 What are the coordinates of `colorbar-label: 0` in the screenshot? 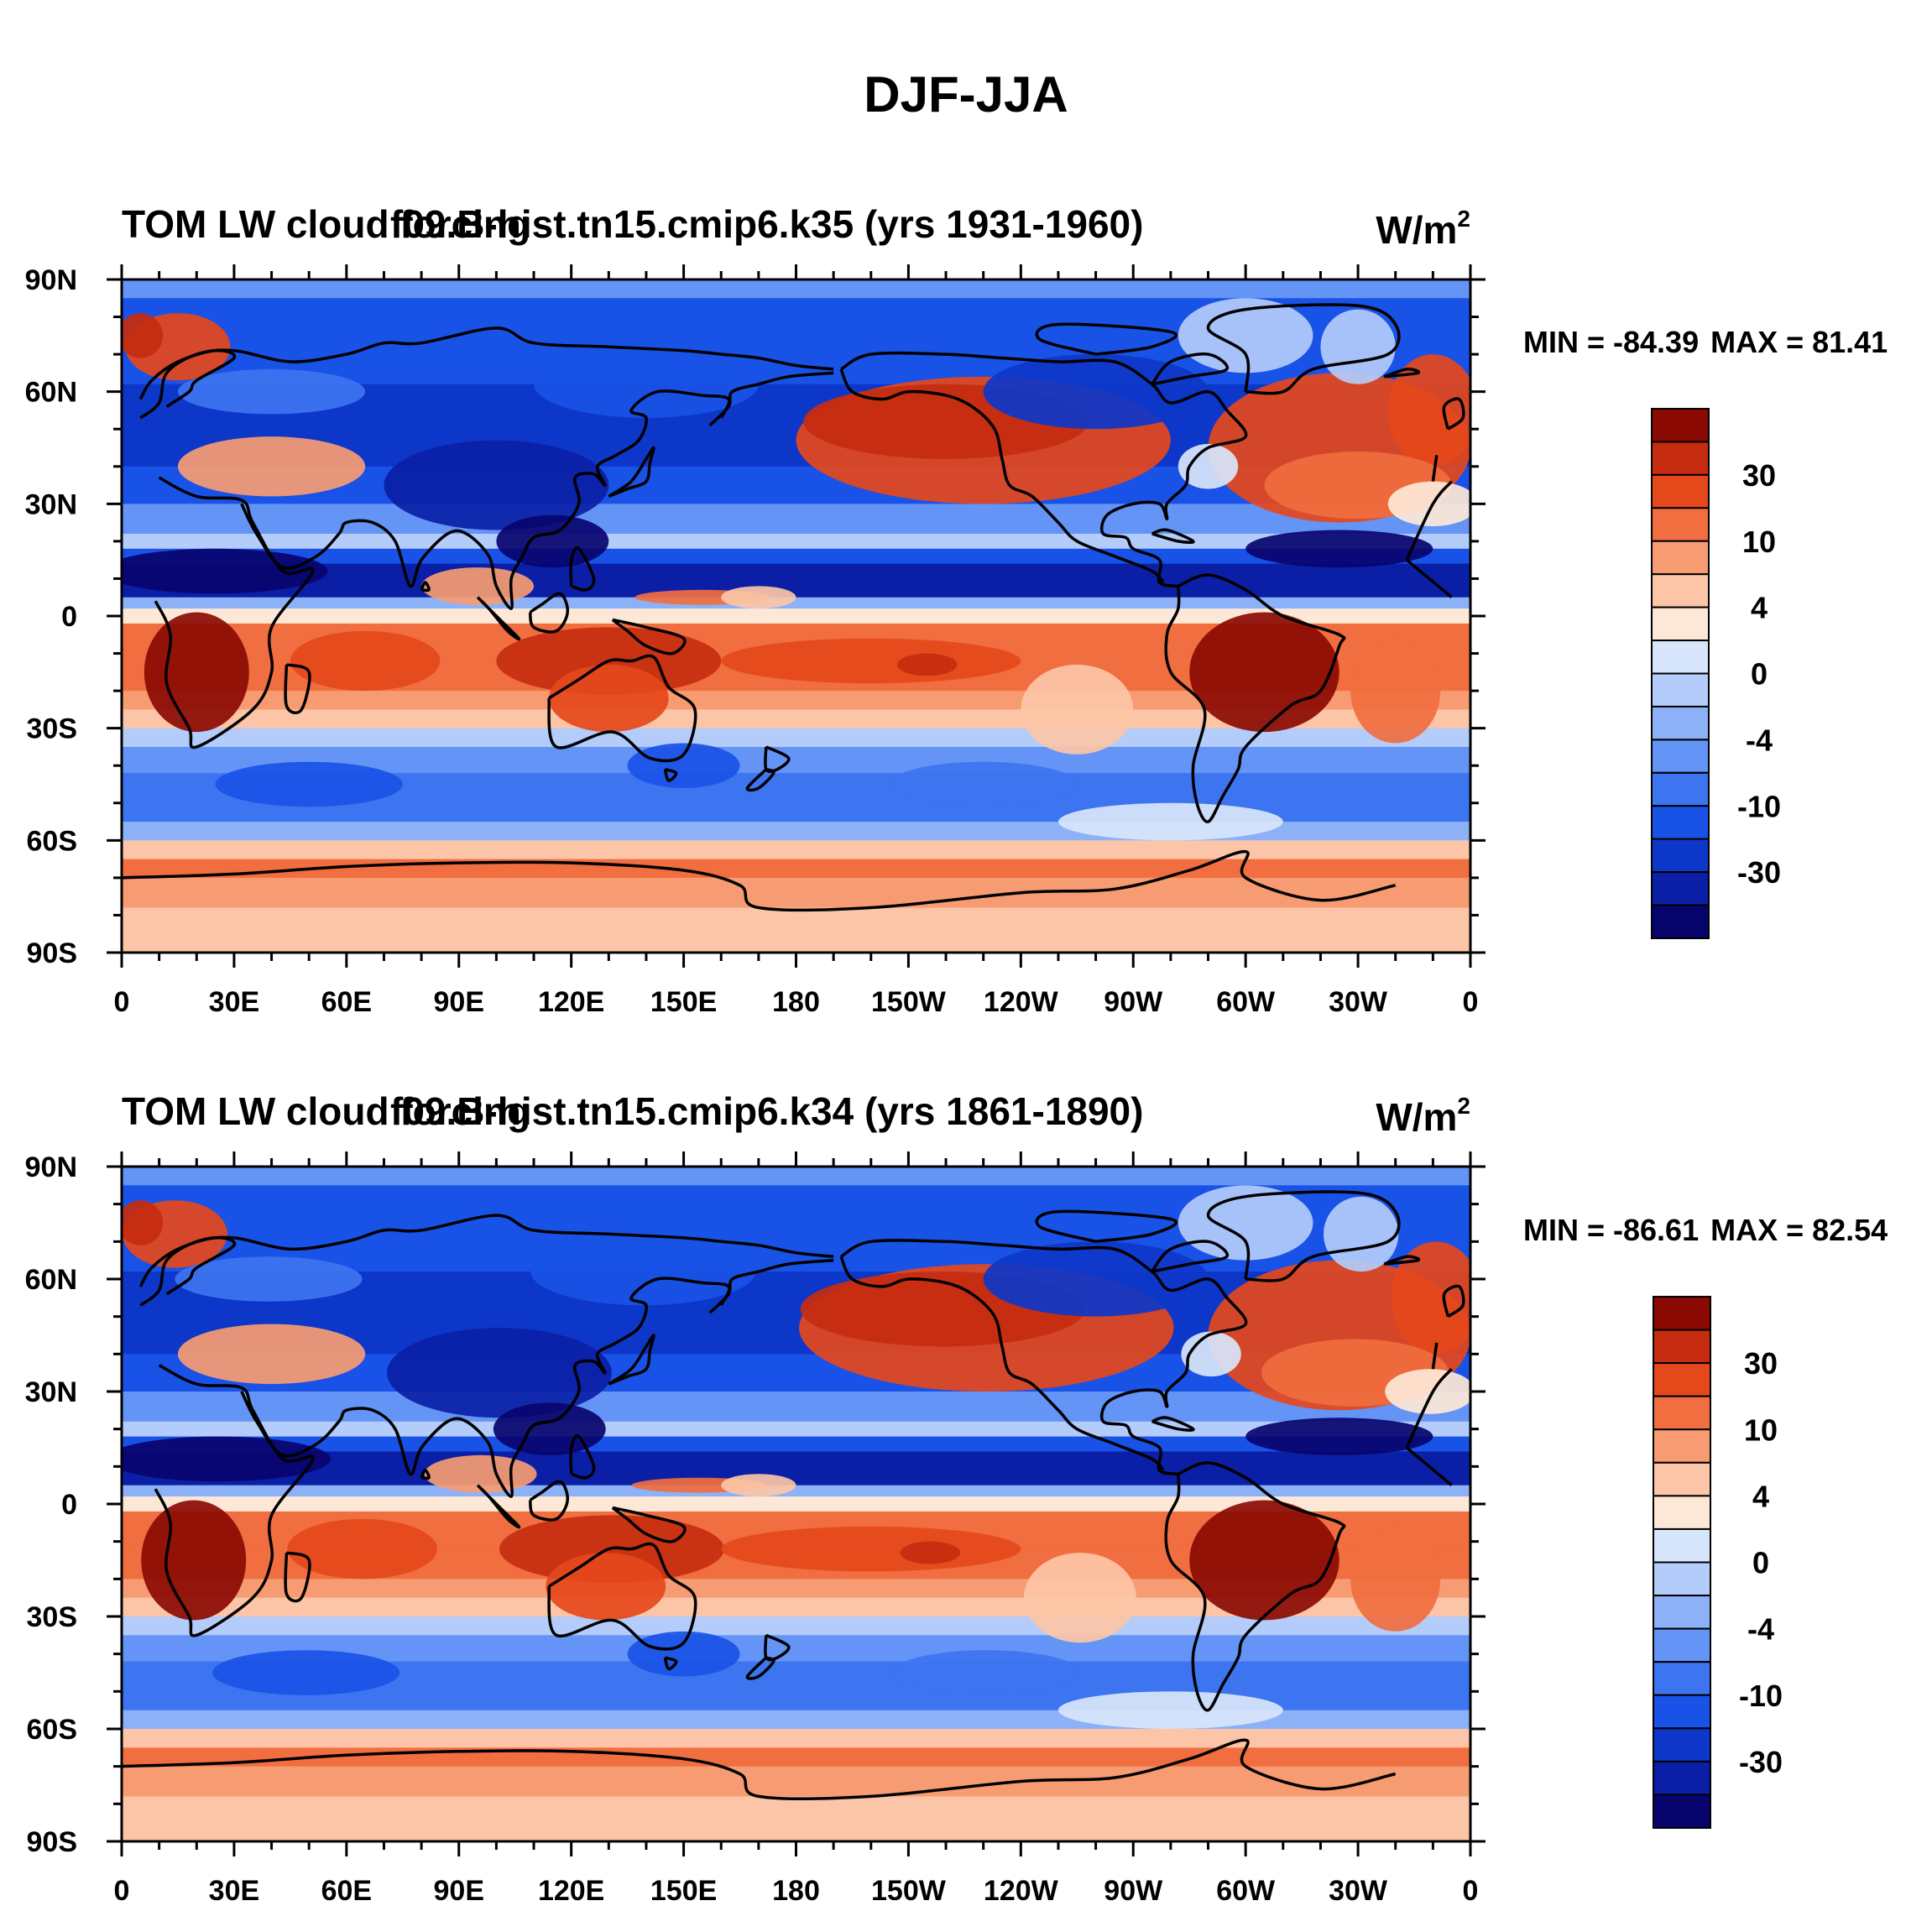 It's located at (1759, 674).